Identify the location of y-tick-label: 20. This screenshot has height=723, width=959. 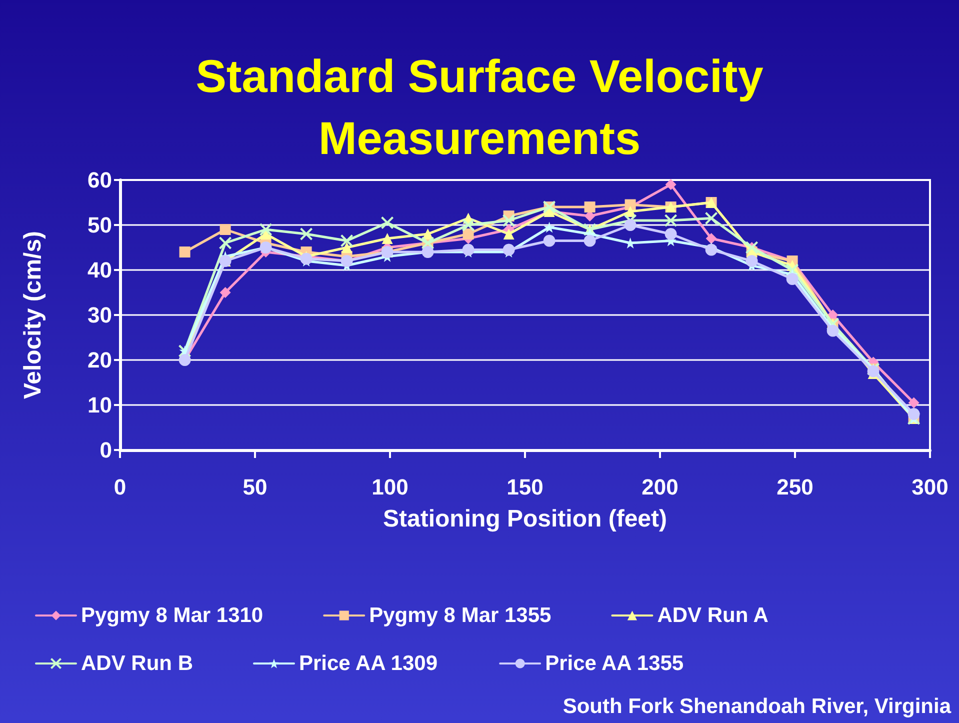
(100, 360).